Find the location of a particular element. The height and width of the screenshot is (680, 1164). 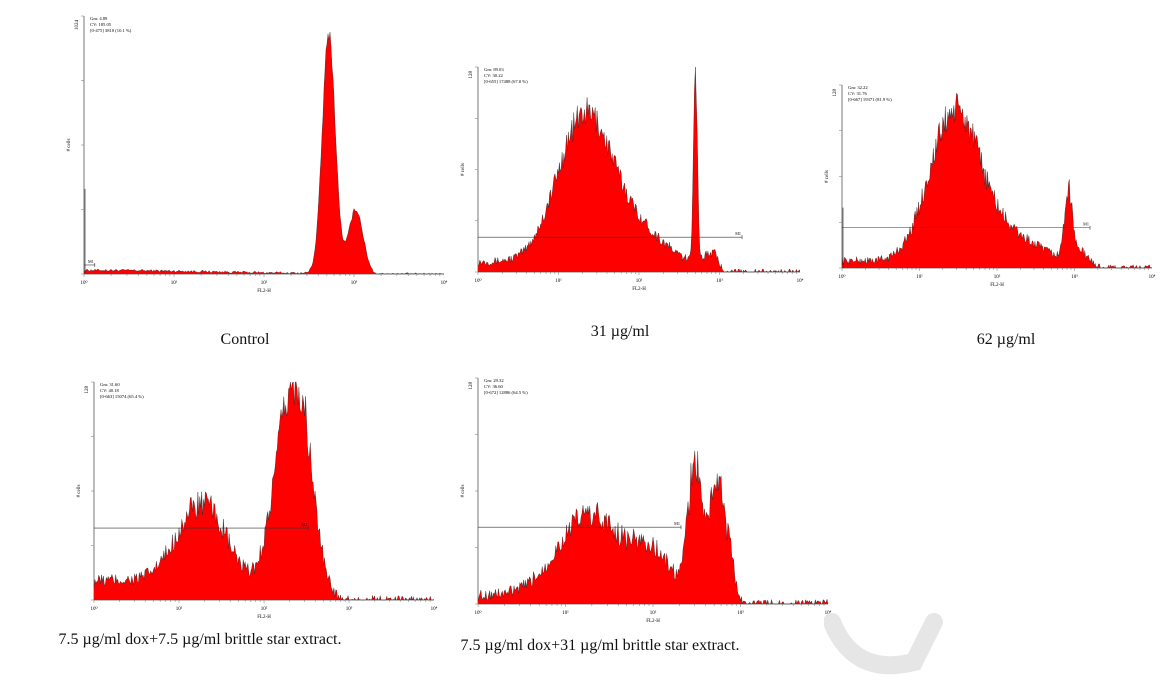

stats-line: [0-655] 17488 (67.0 %) is located at coordinates (506, 81).